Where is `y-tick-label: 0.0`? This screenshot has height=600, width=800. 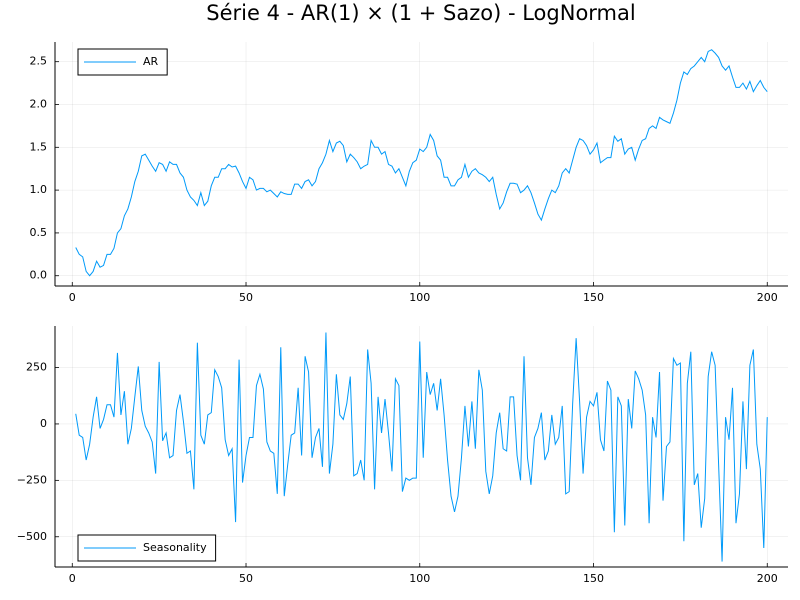
y-tick-label: 0.0 is located at coordinates (39, 275).